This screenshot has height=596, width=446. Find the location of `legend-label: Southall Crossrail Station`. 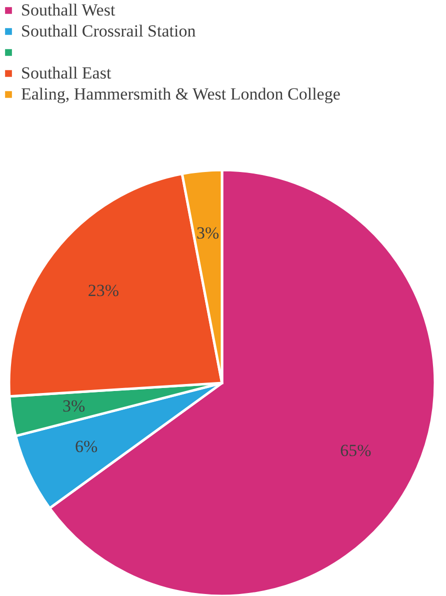

legend-label: Southall Crossrail Station is located at coordinates (108, 31).